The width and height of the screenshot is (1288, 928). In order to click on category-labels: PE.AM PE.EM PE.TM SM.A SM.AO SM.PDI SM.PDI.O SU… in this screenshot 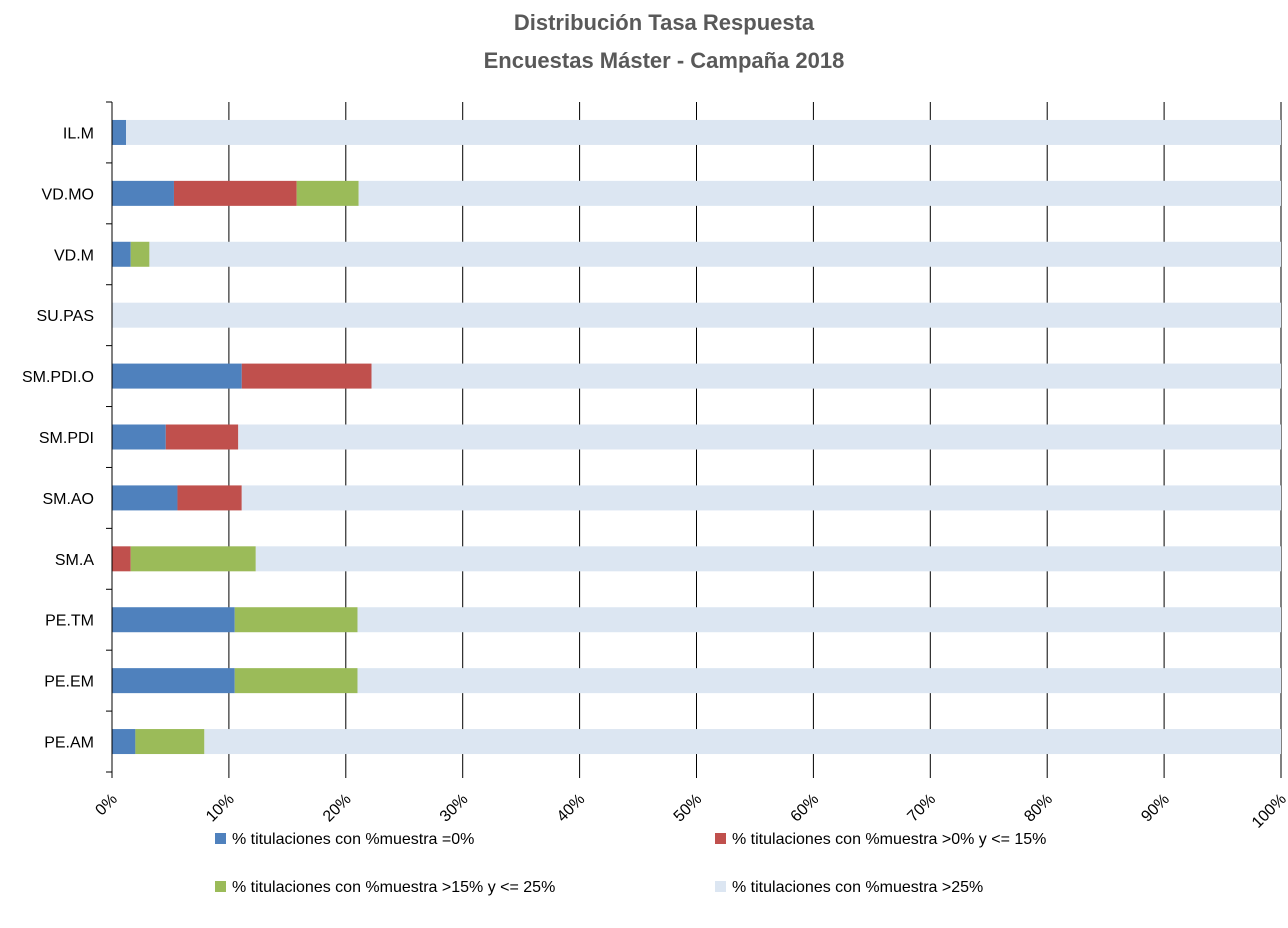, I will do `click(58, 438)`.